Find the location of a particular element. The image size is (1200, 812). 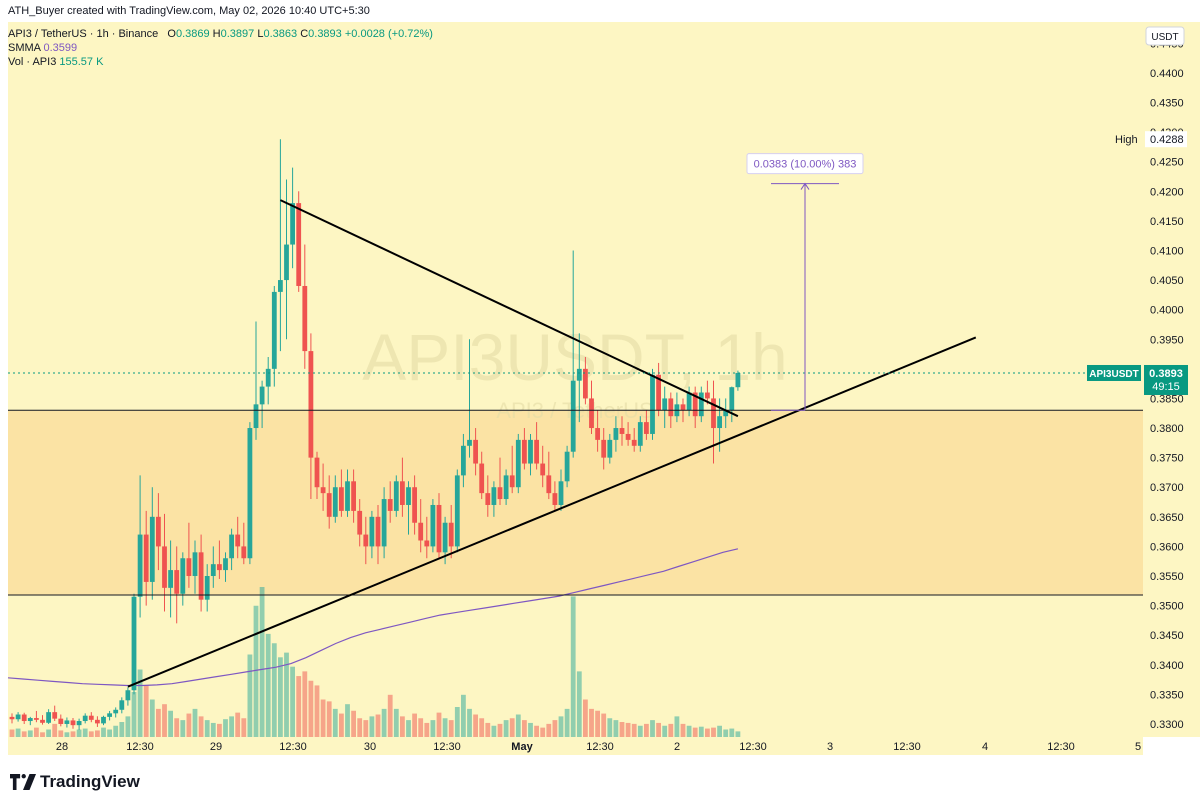

measure-label: 0.0383 (10.00%) 383 is located at coordinates (805, 165).